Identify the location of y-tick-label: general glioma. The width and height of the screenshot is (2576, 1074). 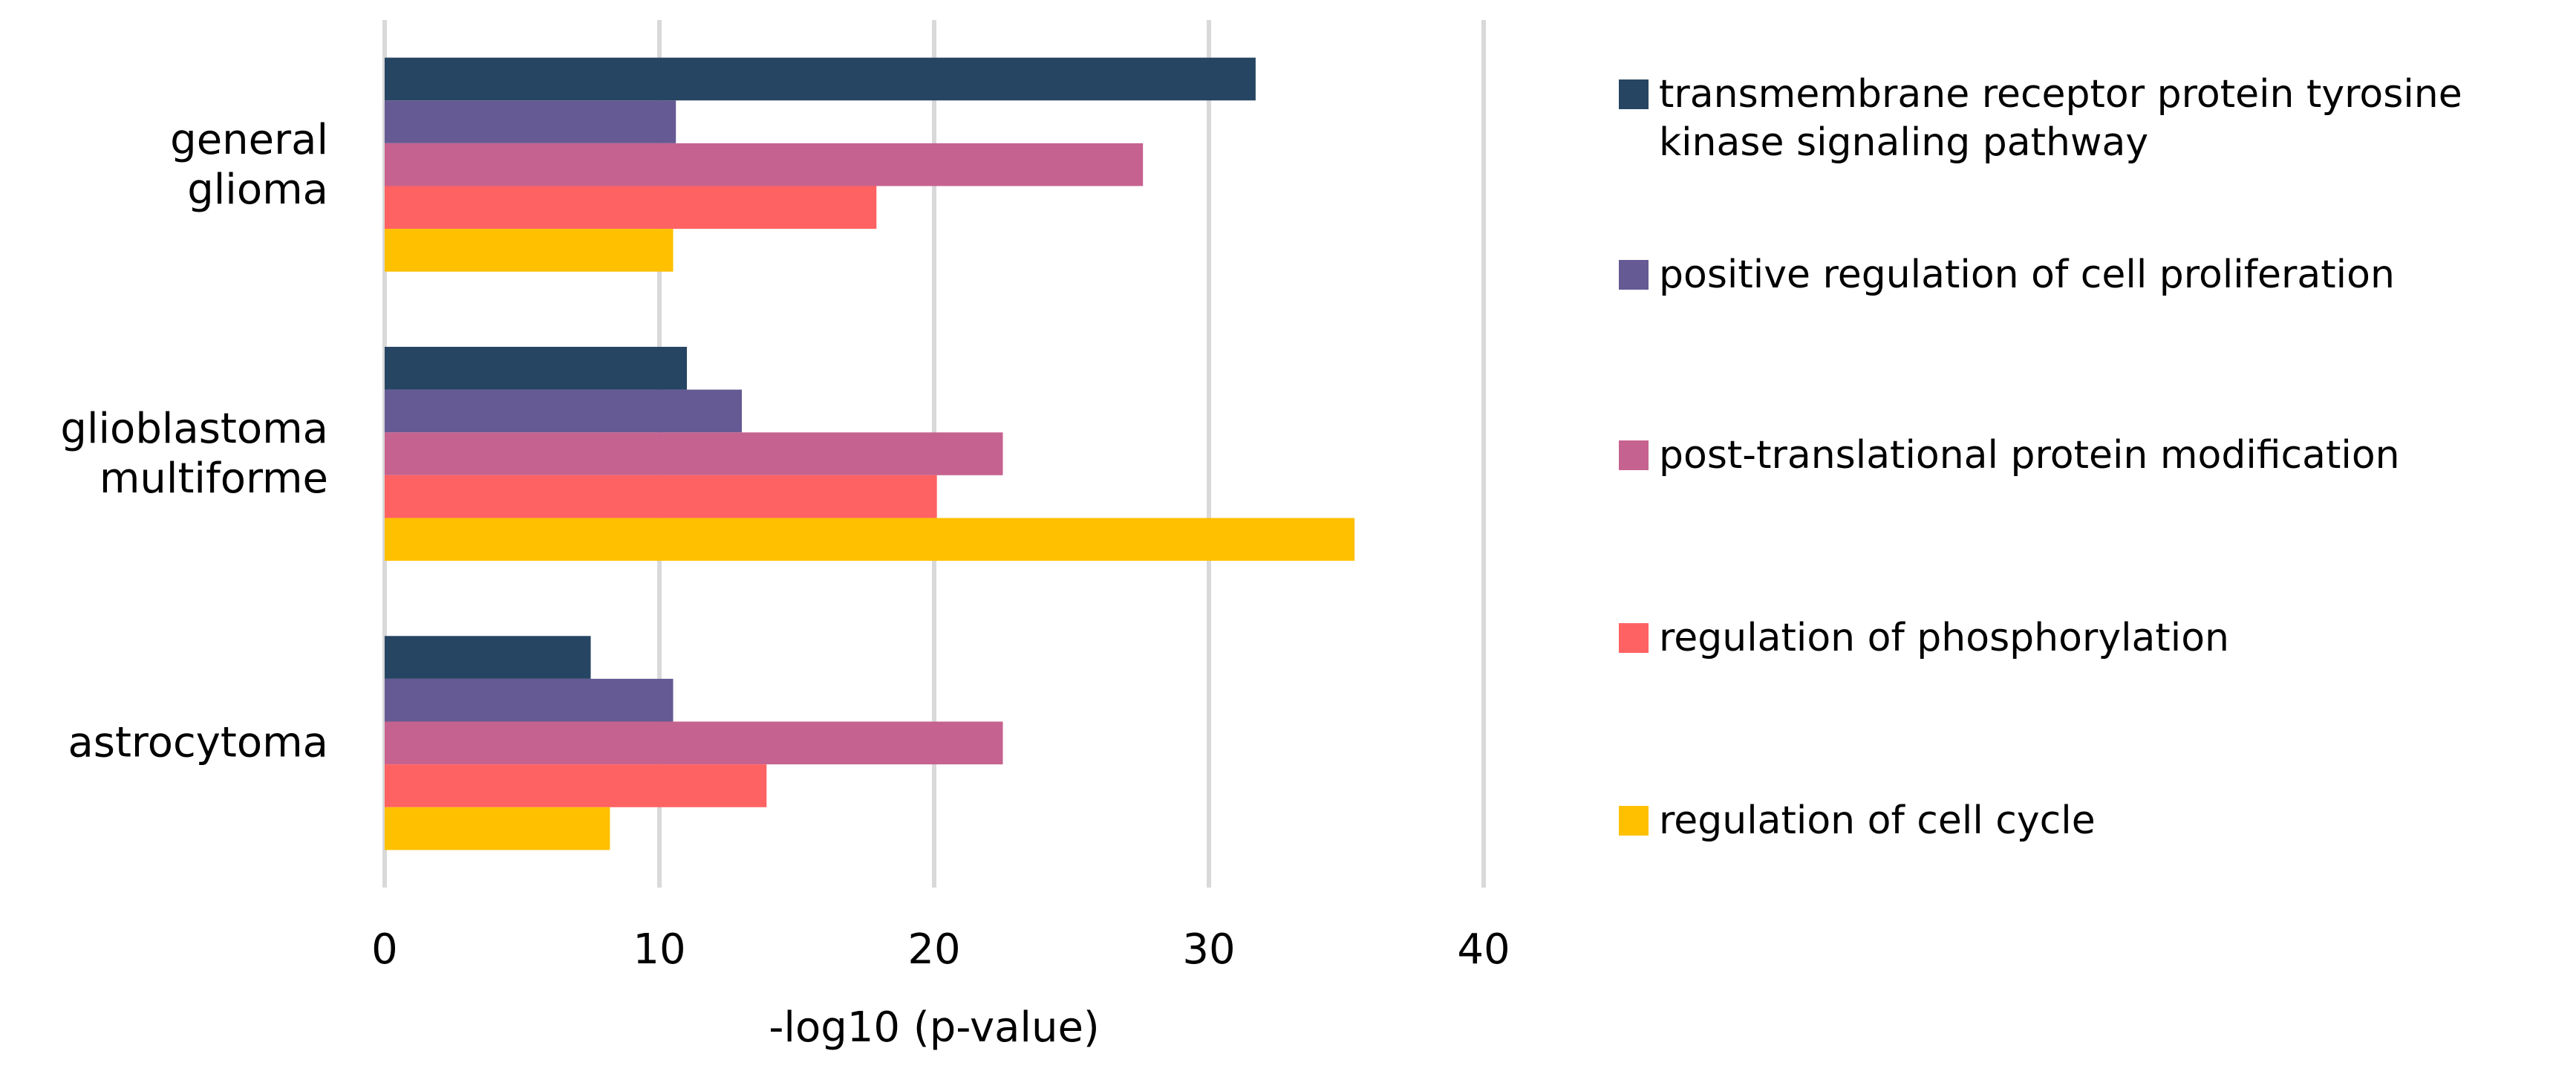
(249, 164).